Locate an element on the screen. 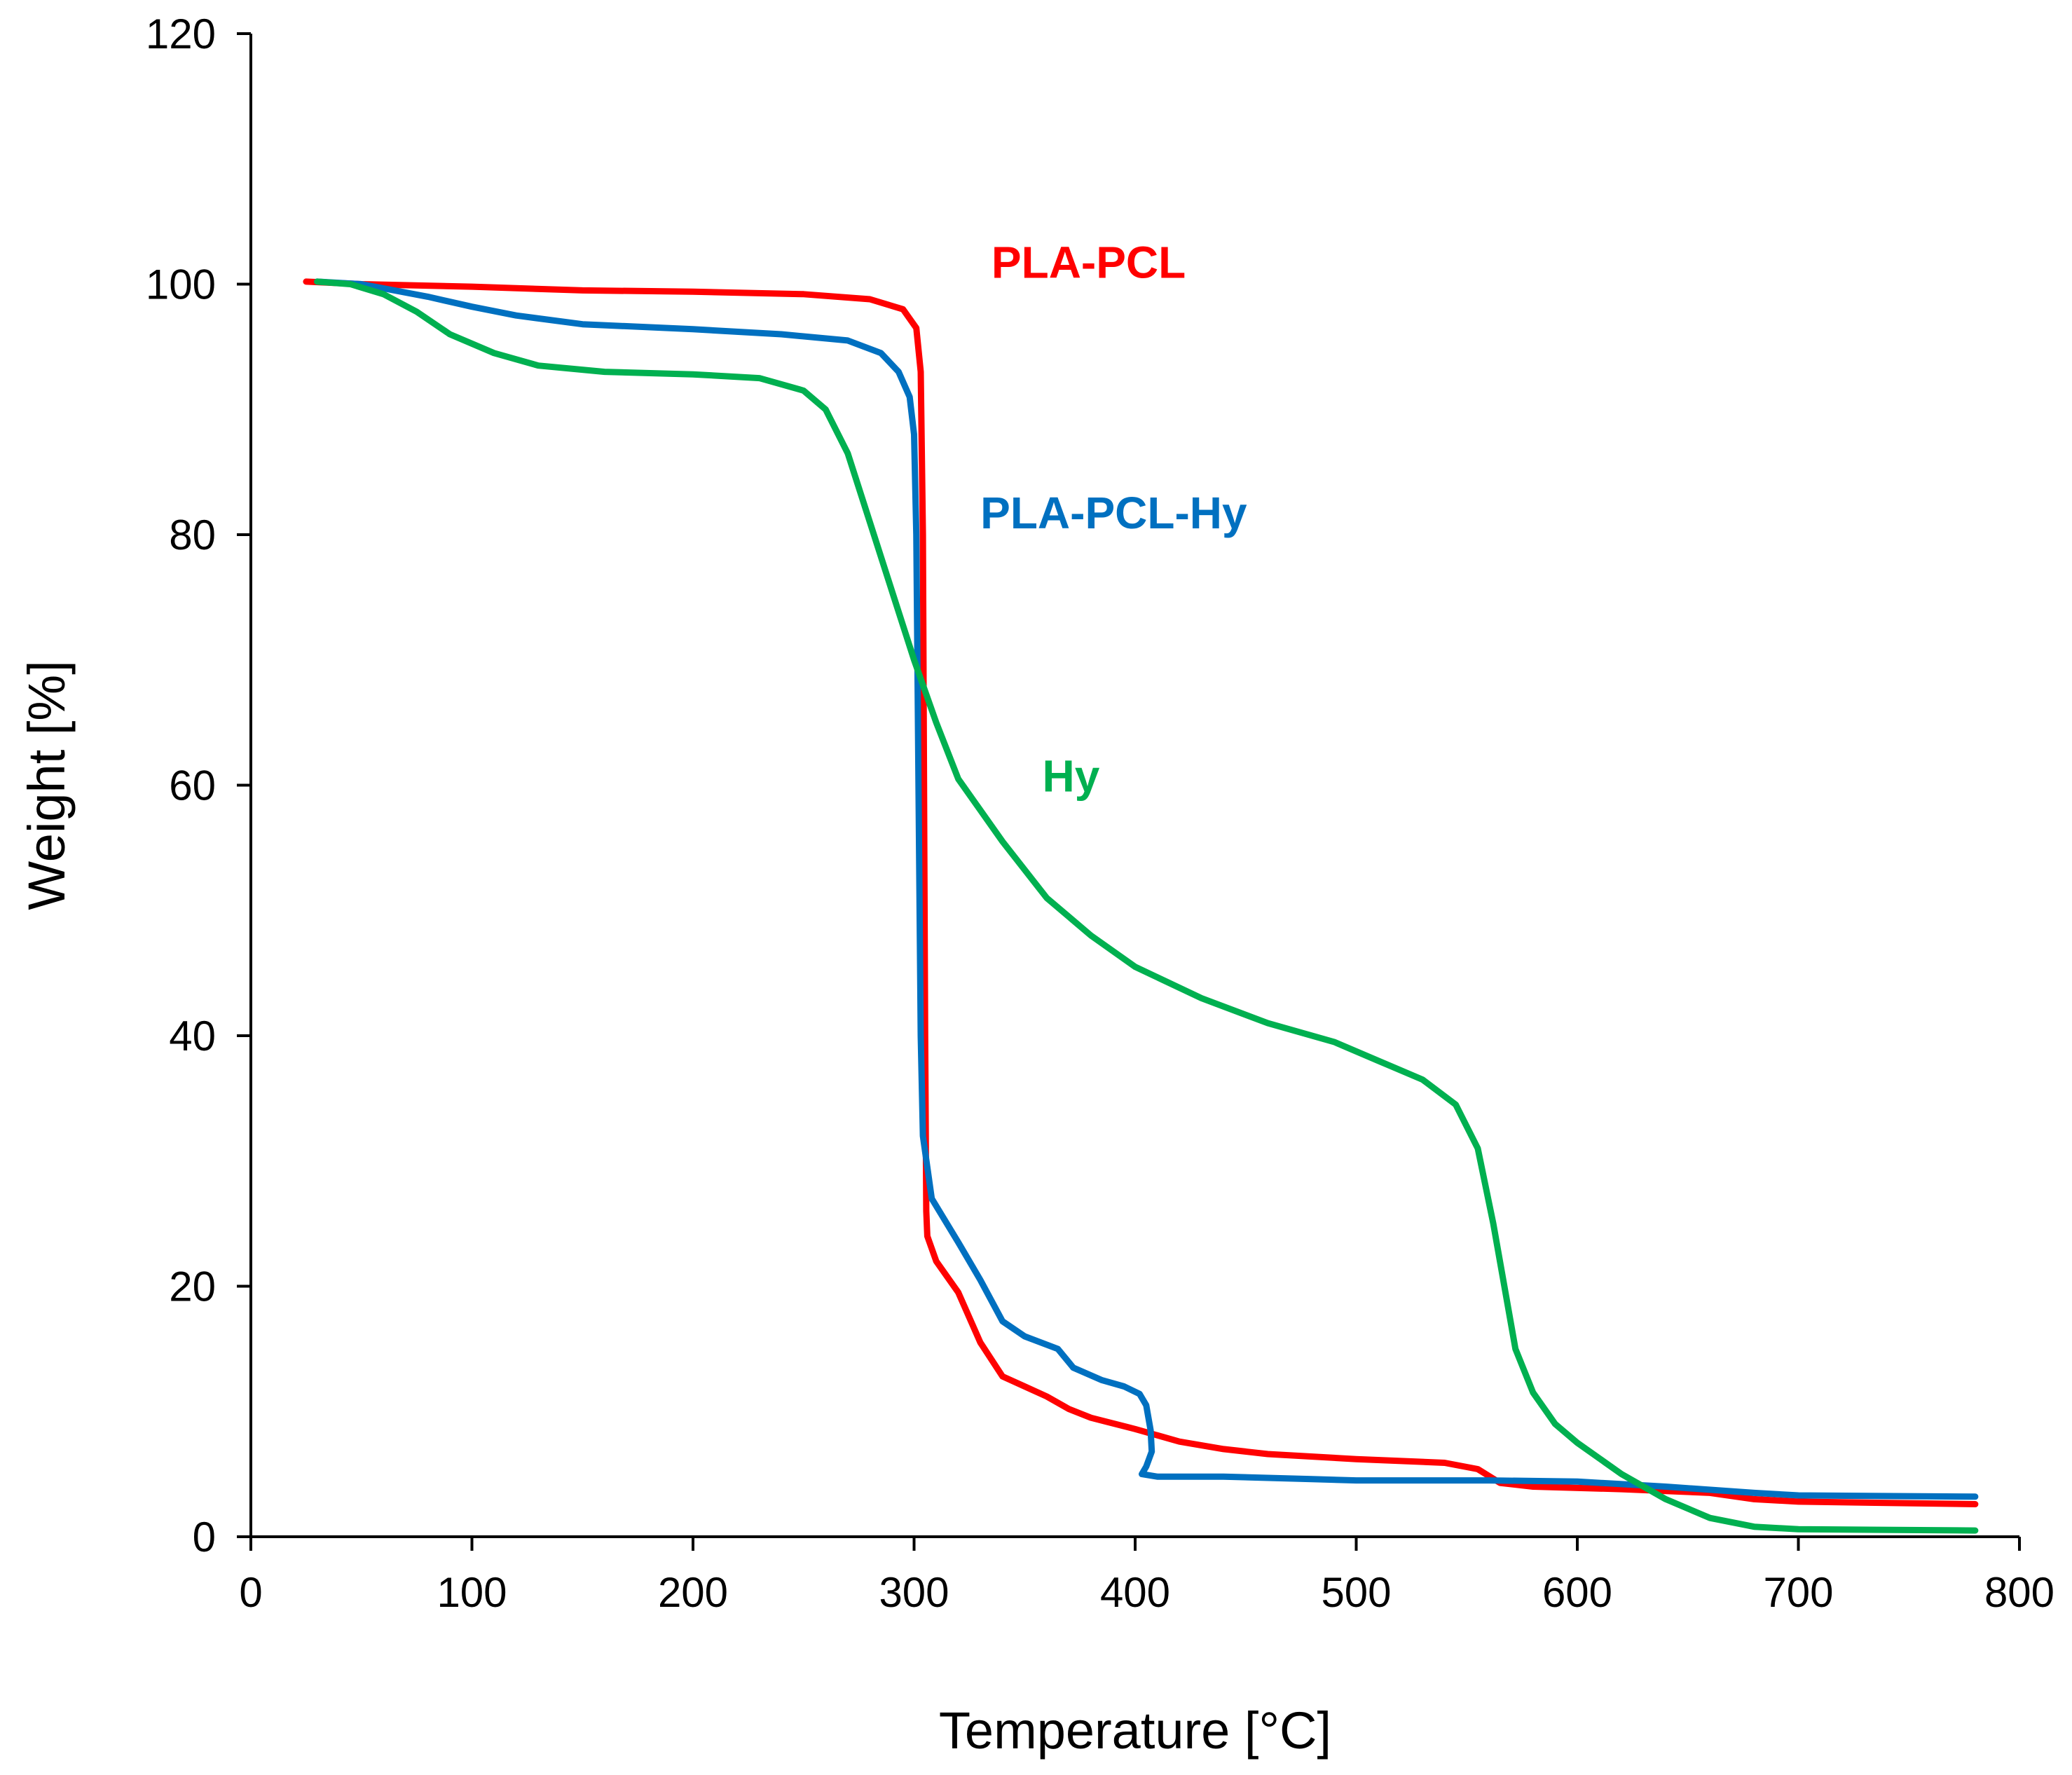 The width and height of the screenshot is (2072, 1775). y-tick-label: 100 is located at coordinates (181, 284).